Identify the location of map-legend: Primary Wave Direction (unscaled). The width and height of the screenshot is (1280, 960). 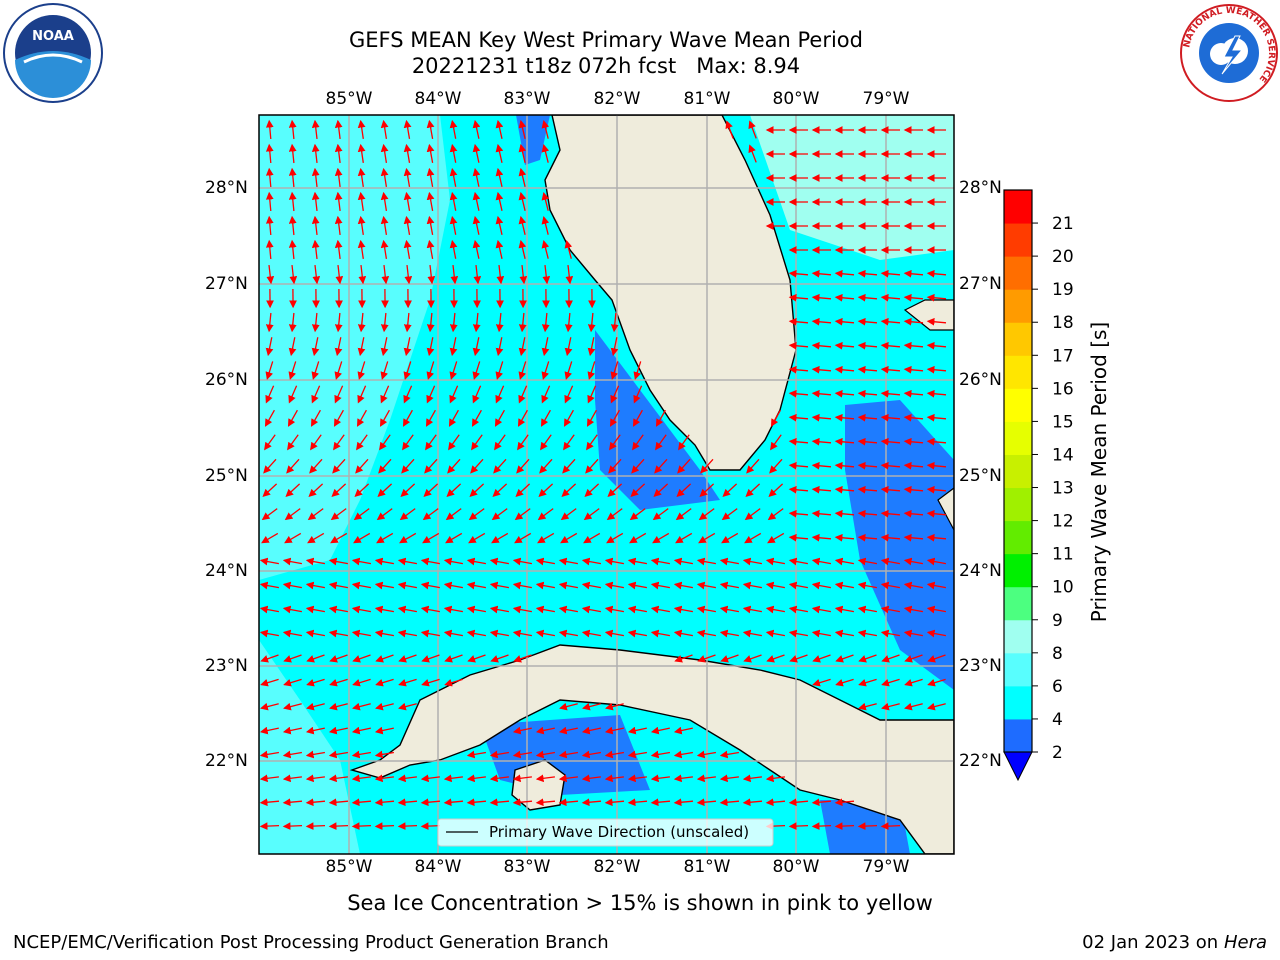
(605, 832).